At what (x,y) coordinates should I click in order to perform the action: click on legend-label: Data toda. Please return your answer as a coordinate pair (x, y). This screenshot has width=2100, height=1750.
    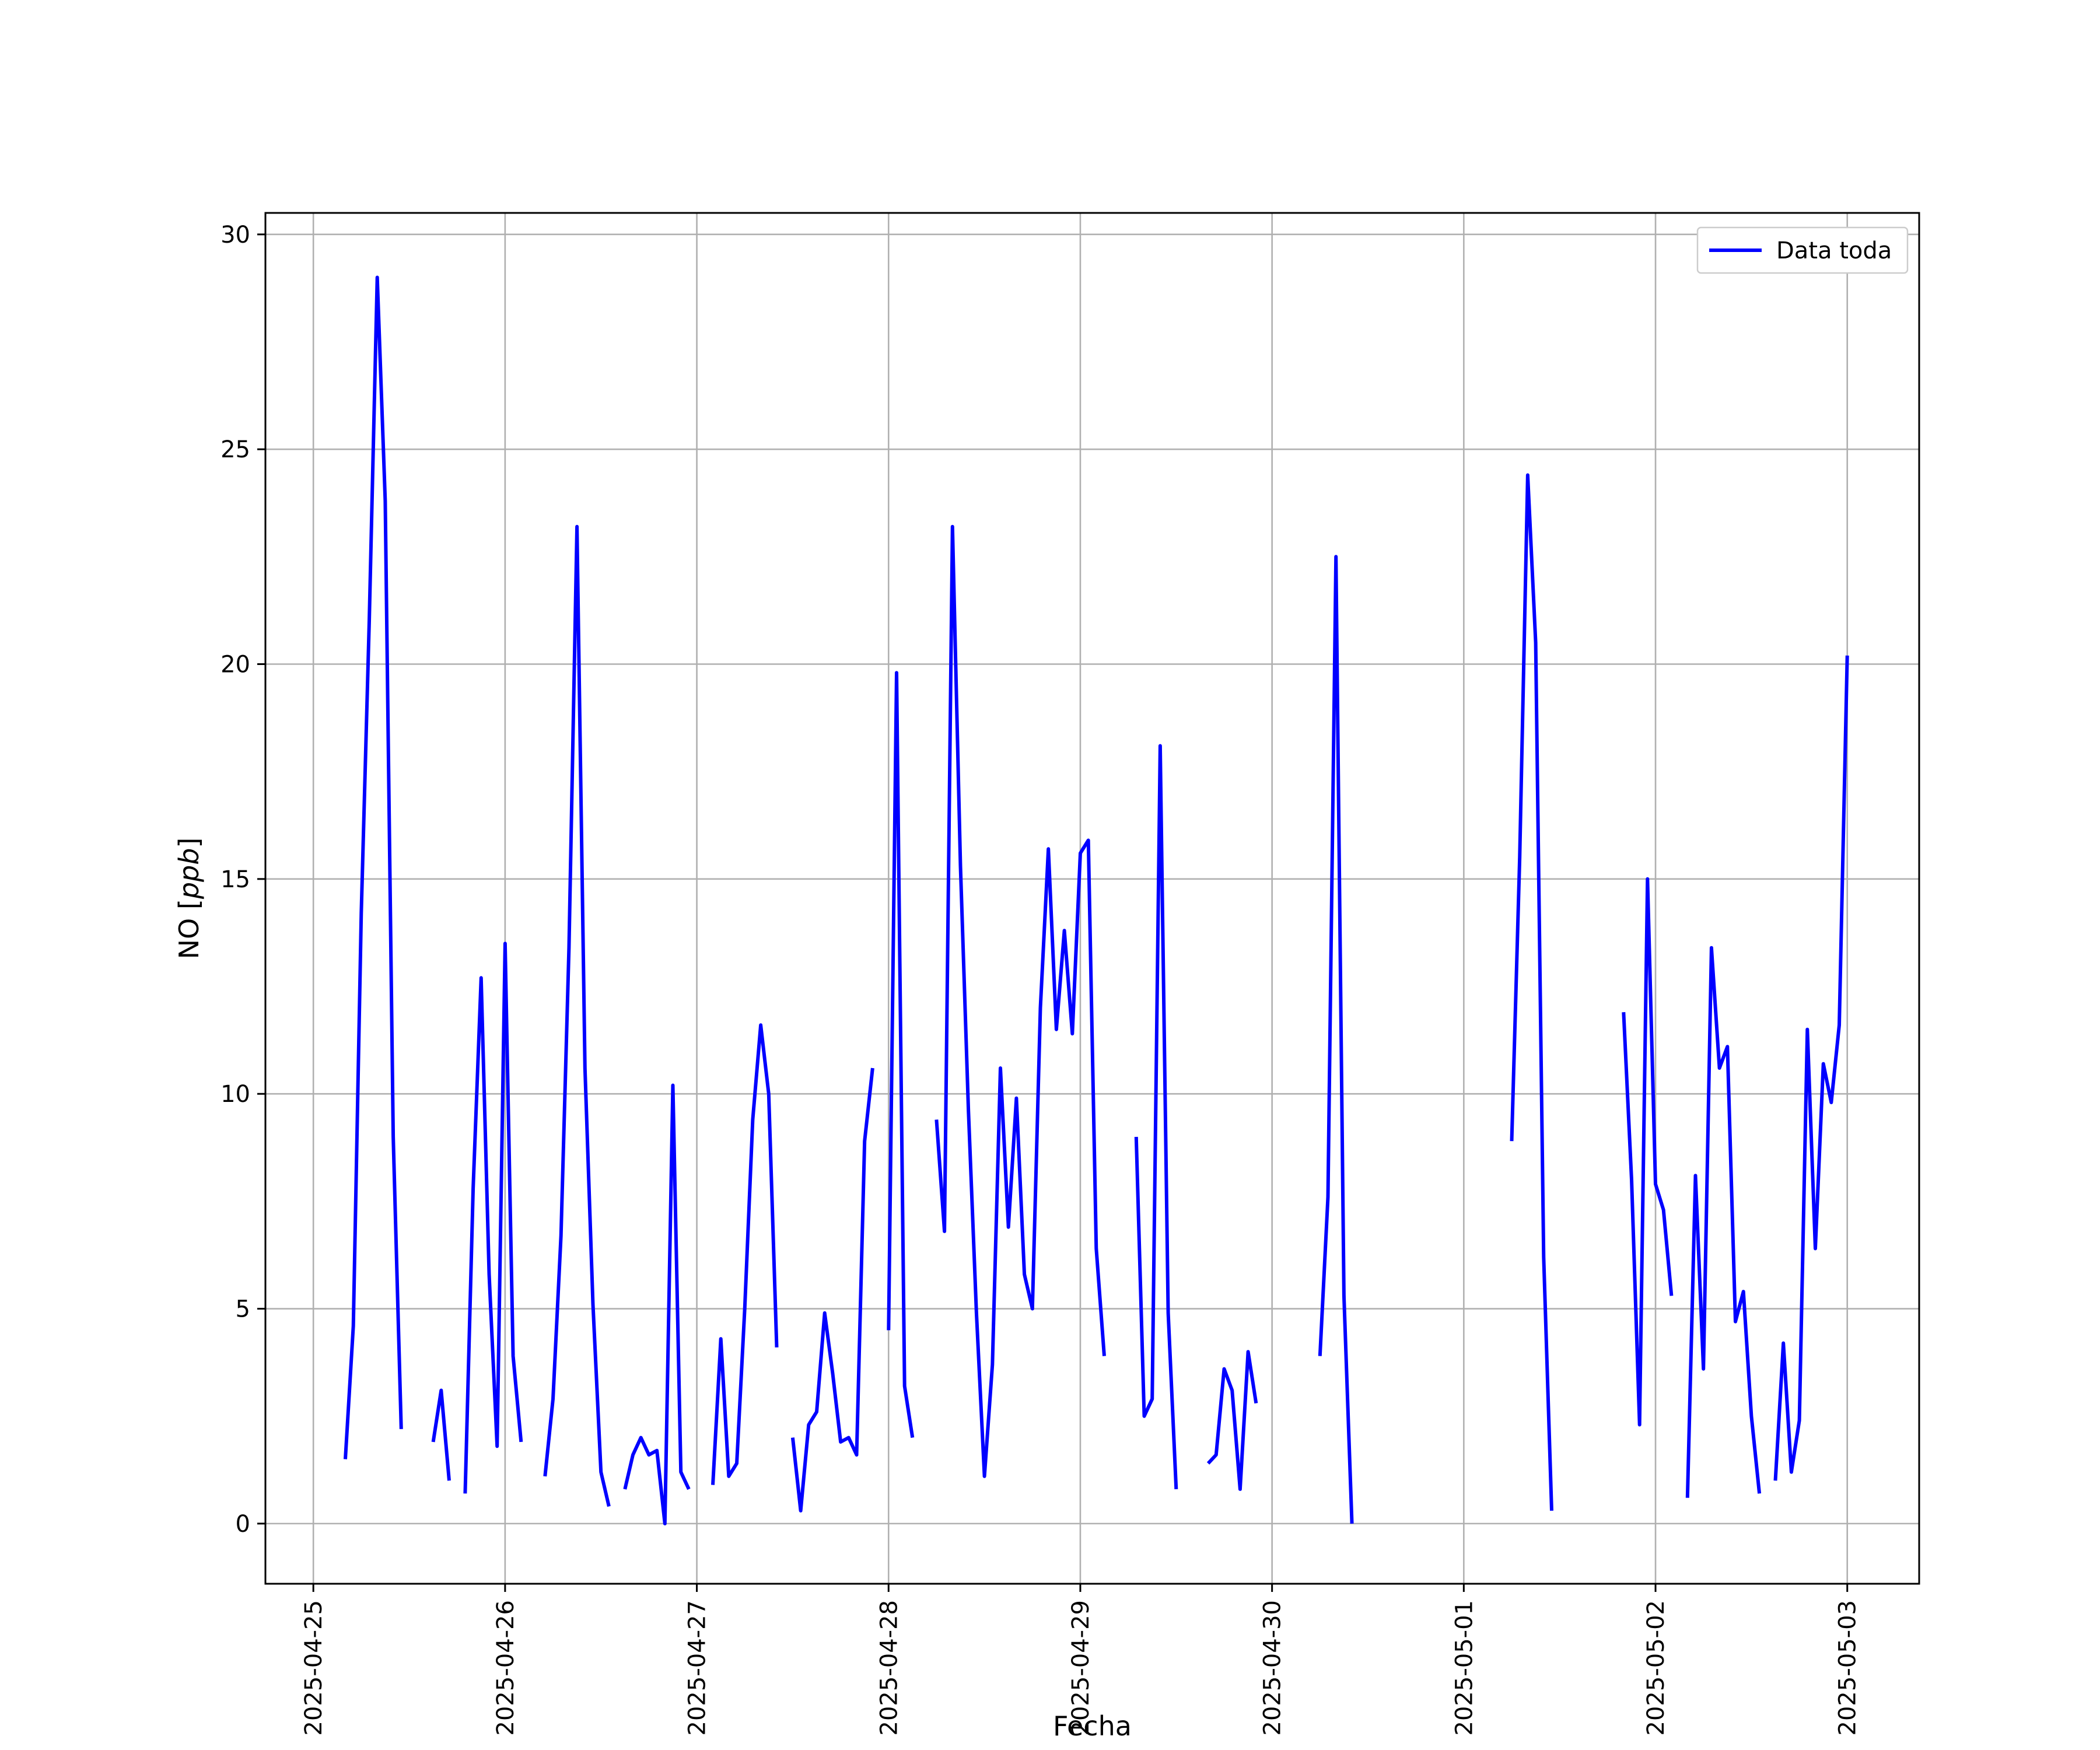
    Looking at the image, I should click on (1834, 250).